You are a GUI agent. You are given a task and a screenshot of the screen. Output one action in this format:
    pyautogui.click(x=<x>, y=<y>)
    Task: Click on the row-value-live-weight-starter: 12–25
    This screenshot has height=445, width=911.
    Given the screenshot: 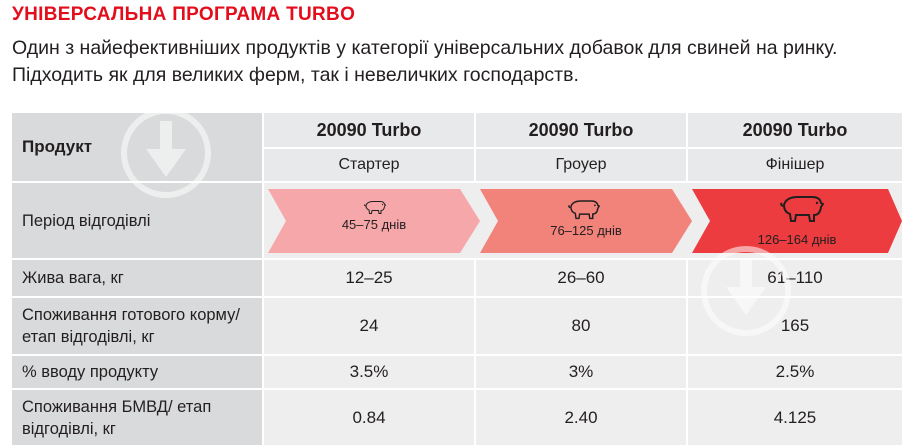 What is the action you would take?
    pyautogui.click(x=369, y=278)
    